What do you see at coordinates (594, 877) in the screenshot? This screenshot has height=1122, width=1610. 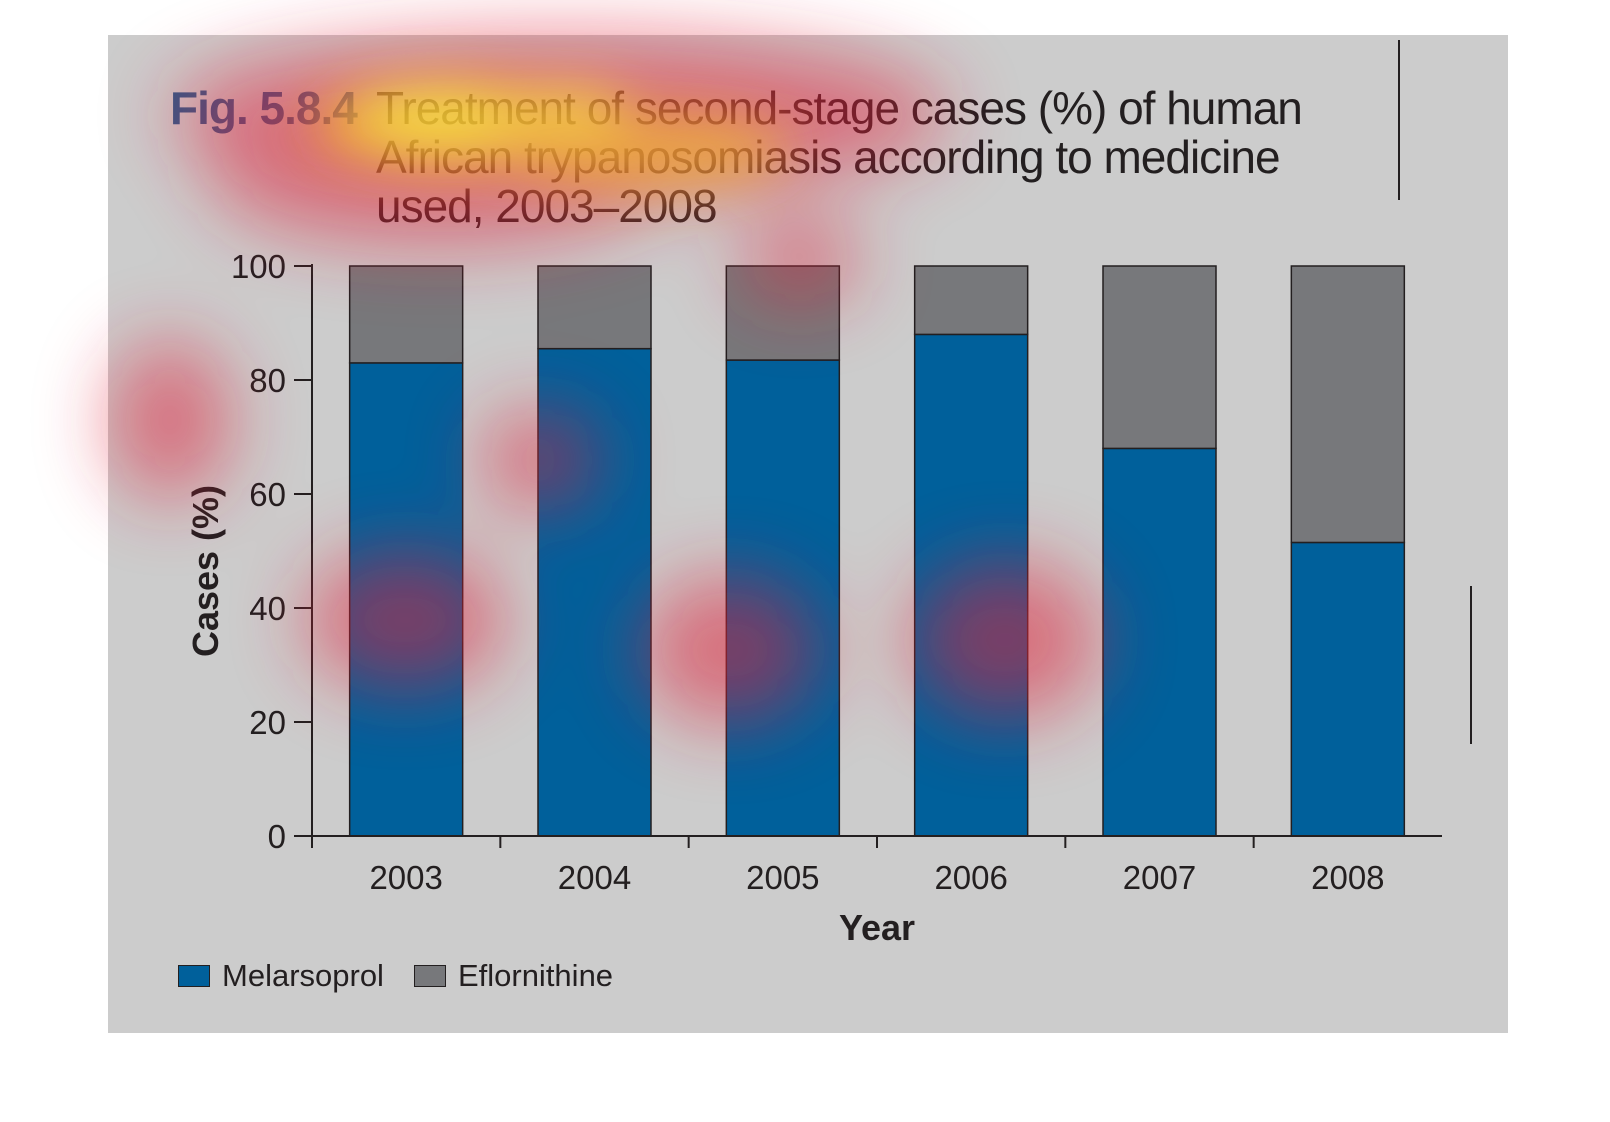 I see `x-tick-label-2004: 2004` at bounding box center [594, 877].